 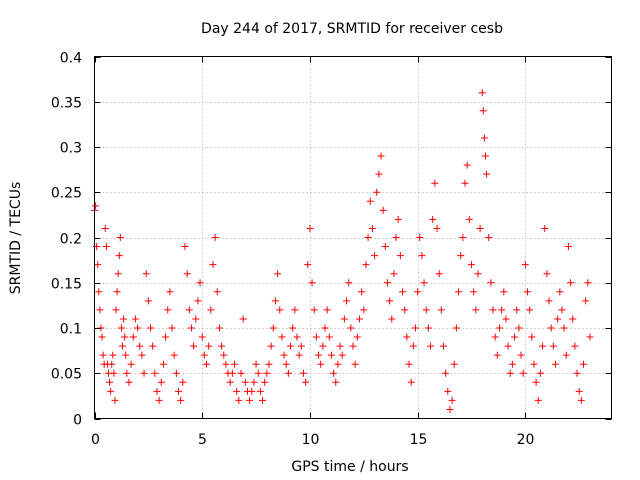 What do you see at coordinates (419, 440) in the screenshot?
I see `x-tick-label: 15` at bounding box center [419, 440].